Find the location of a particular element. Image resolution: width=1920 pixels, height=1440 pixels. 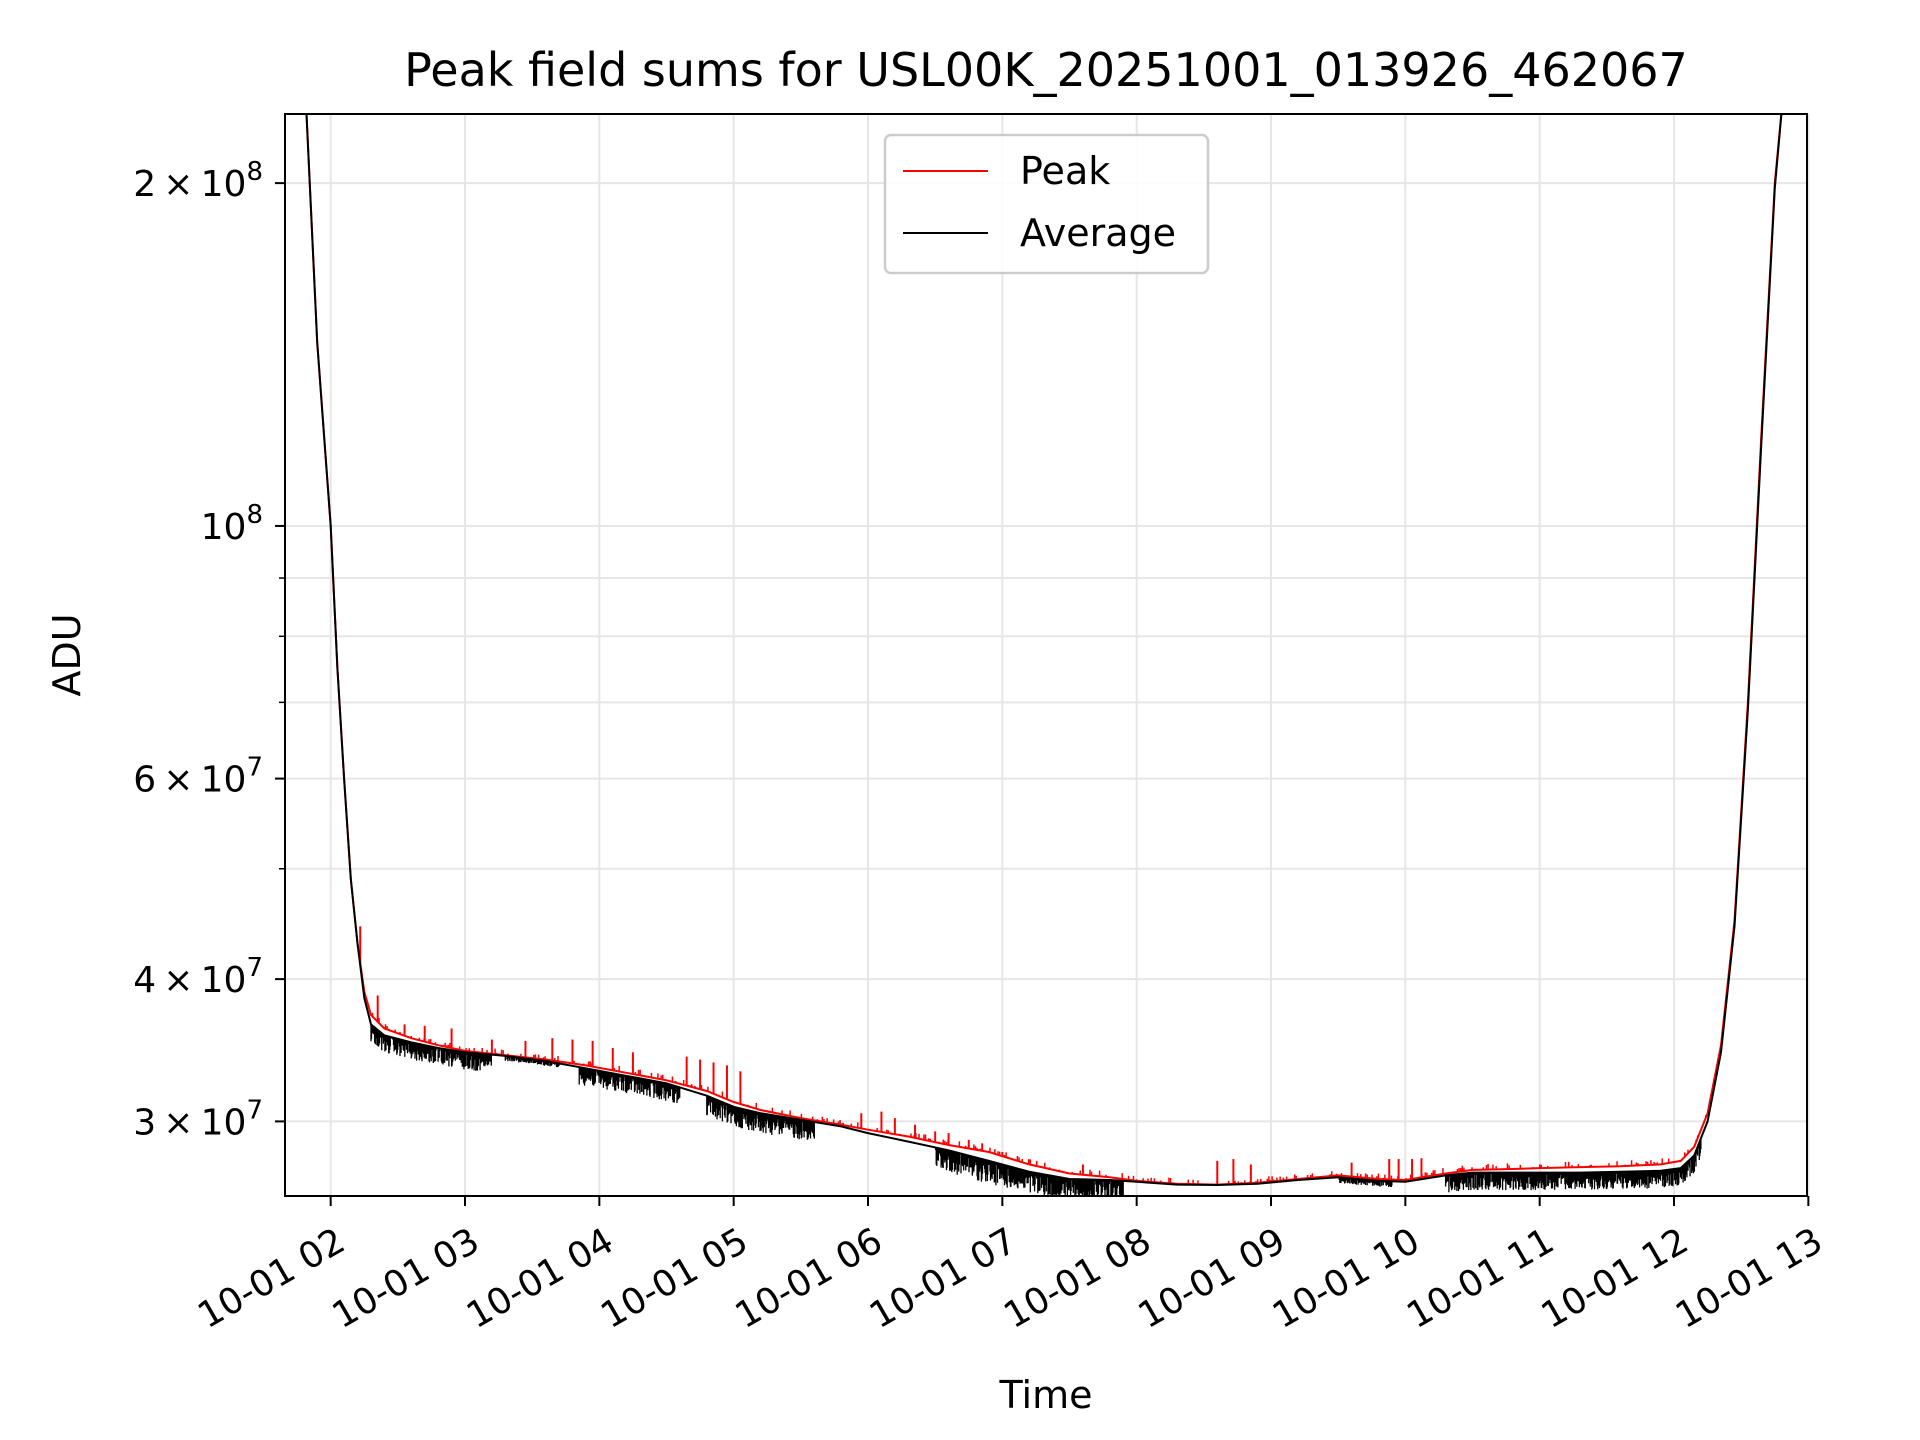

legend-average-label: Average is located at coordinates (1098, 233).